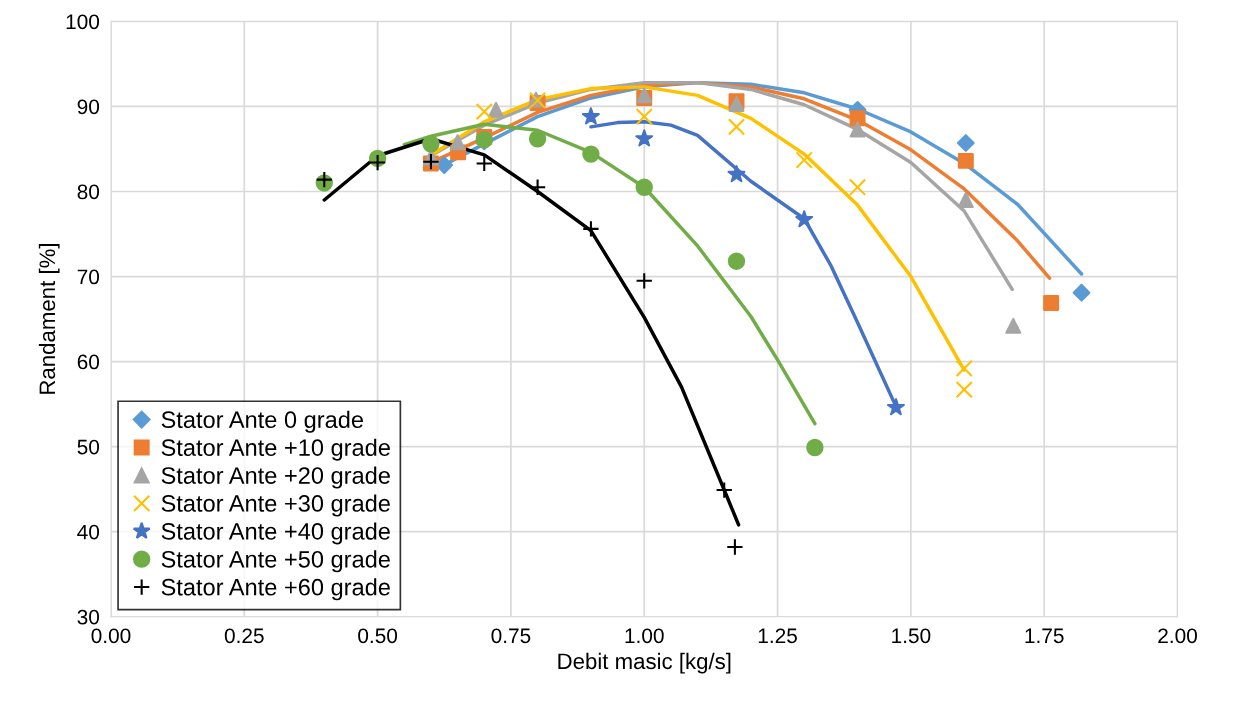 The image size is (1233, 713). Describe the element at coordinates (88, 192) in the screenshot. I see `y-tick-label: 80` at that location.